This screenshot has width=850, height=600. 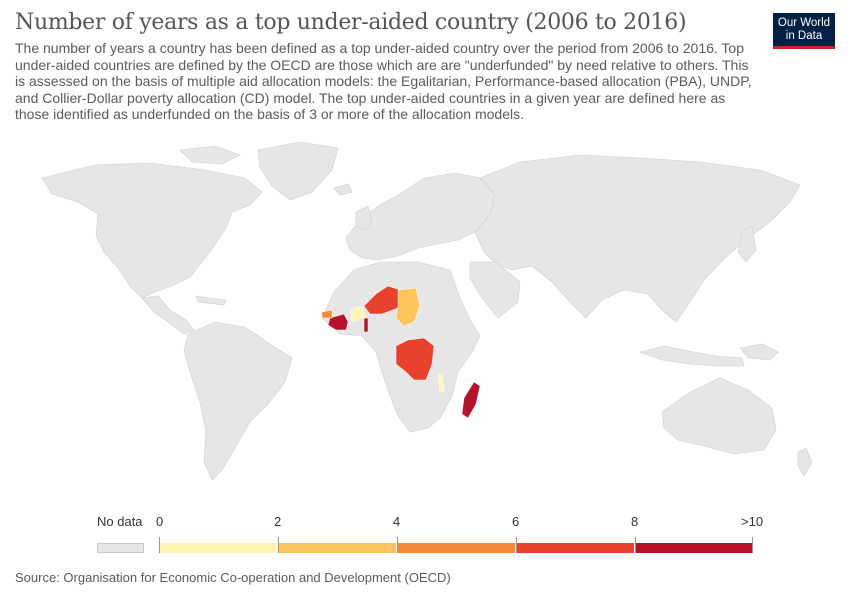 What do you see at coordinates (441, 383) in the screenshot?
I see `country-malawi` at bounding box center [441, 383].